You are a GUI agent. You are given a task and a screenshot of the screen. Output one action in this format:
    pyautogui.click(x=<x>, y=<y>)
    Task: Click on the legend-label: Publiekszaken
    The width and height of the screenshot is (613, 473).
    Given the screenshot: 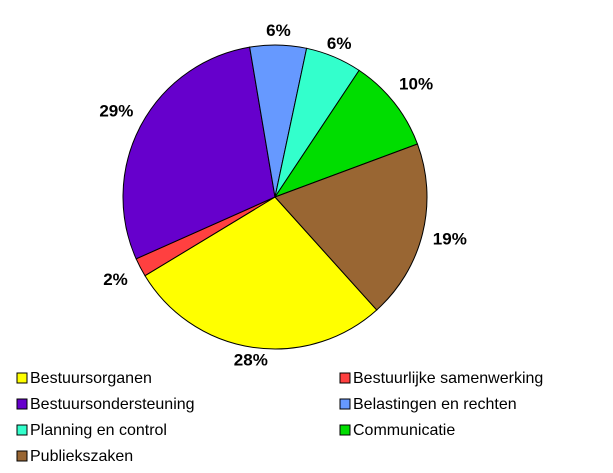 What is the action you would take?
    pyautogui.click(x=81, y=456)
    